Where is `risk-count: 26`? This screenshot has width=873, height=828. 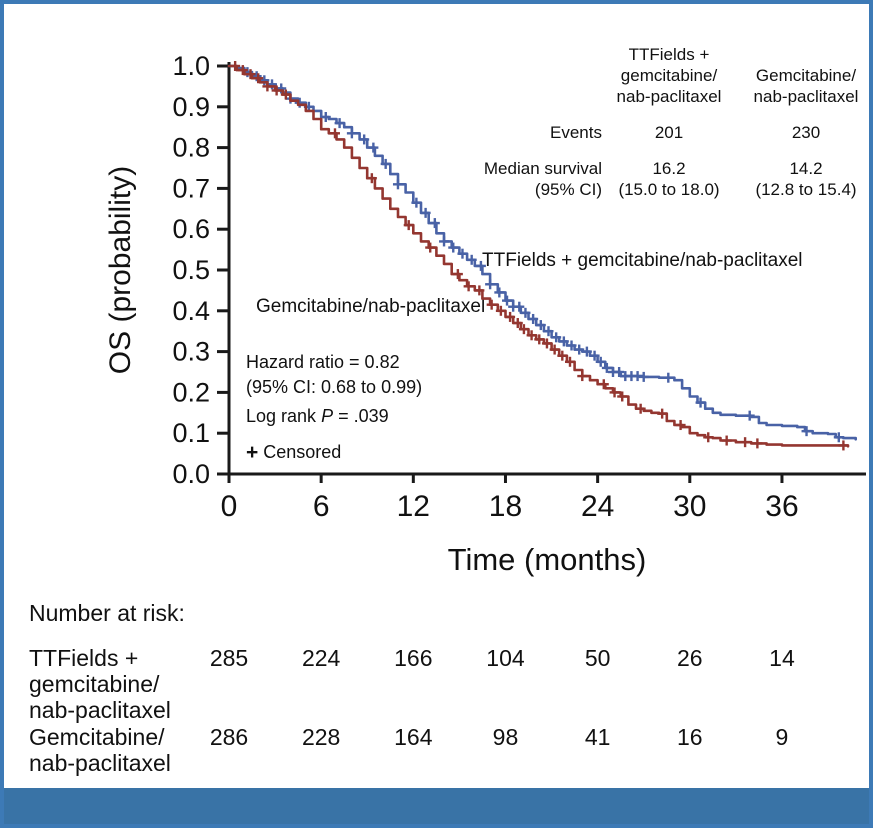
risk-count: 26 is located at coordinates (690, 658).